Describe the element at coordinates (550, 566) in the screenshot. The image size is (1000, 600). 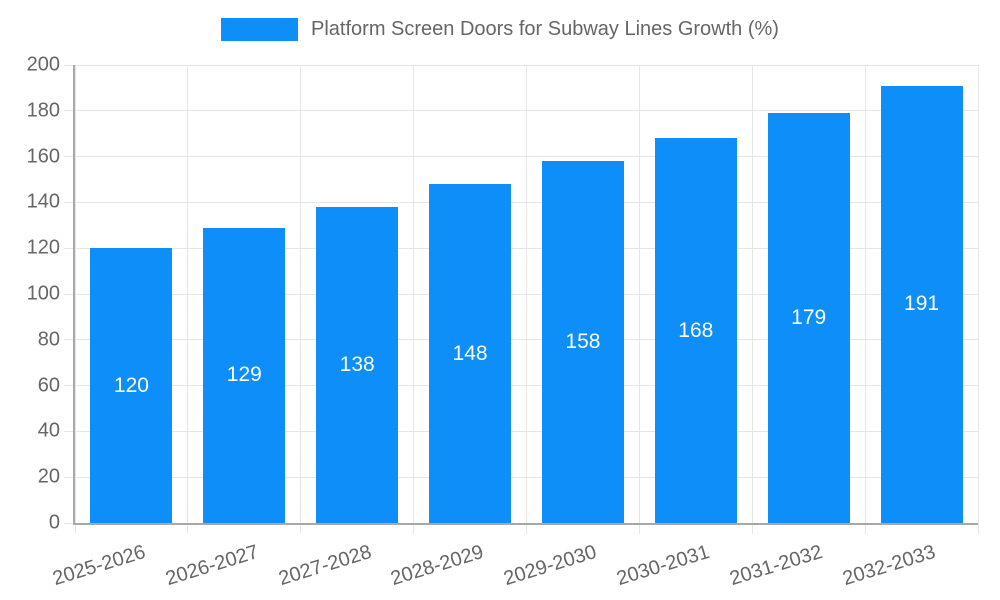
I see `x-tick-label: 2029-2030` at that location.